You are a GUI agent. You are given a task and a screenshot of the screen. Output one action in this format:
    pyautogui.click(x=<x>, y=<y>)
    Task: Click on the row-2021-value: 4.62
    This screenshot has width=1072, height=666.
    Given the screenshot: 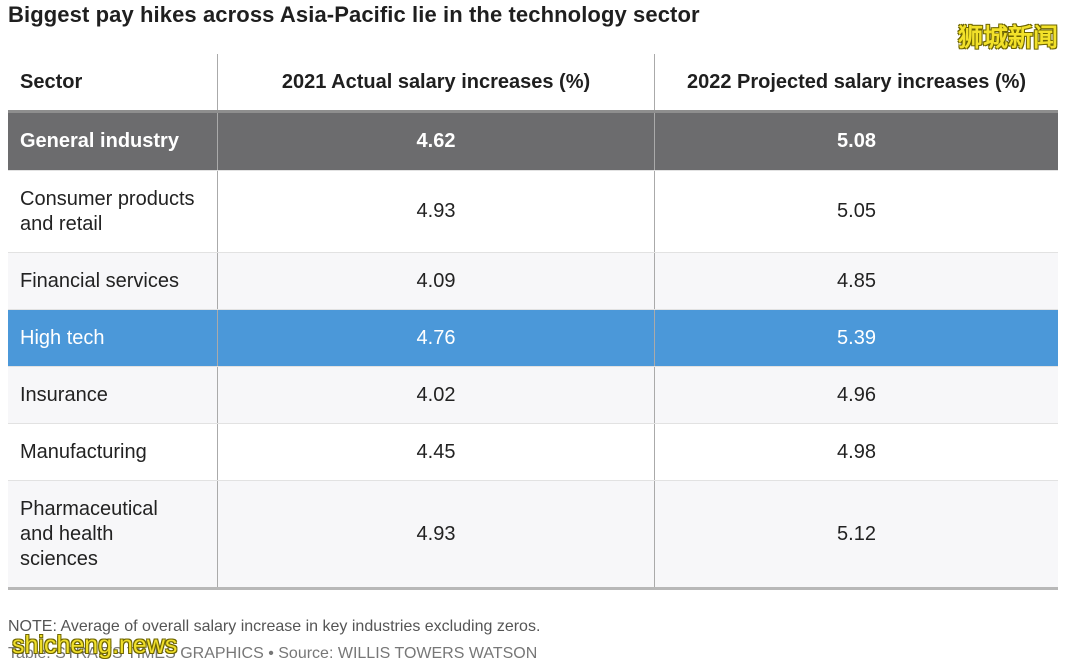 What is the action you would take?
    pyautogui.click(x=436, y=141)
    